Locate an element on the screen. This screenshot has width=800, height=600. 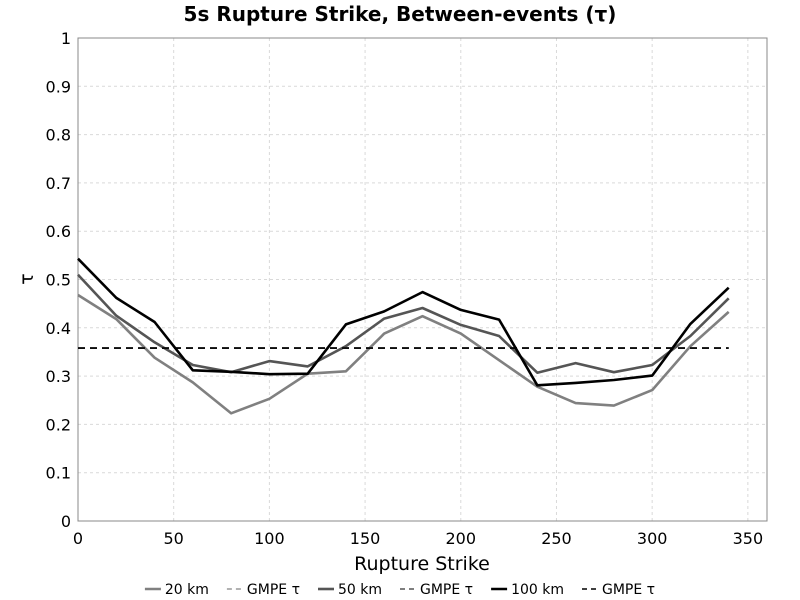
x-axis-label: Rupture Strike is located at coordinates (422, 564).